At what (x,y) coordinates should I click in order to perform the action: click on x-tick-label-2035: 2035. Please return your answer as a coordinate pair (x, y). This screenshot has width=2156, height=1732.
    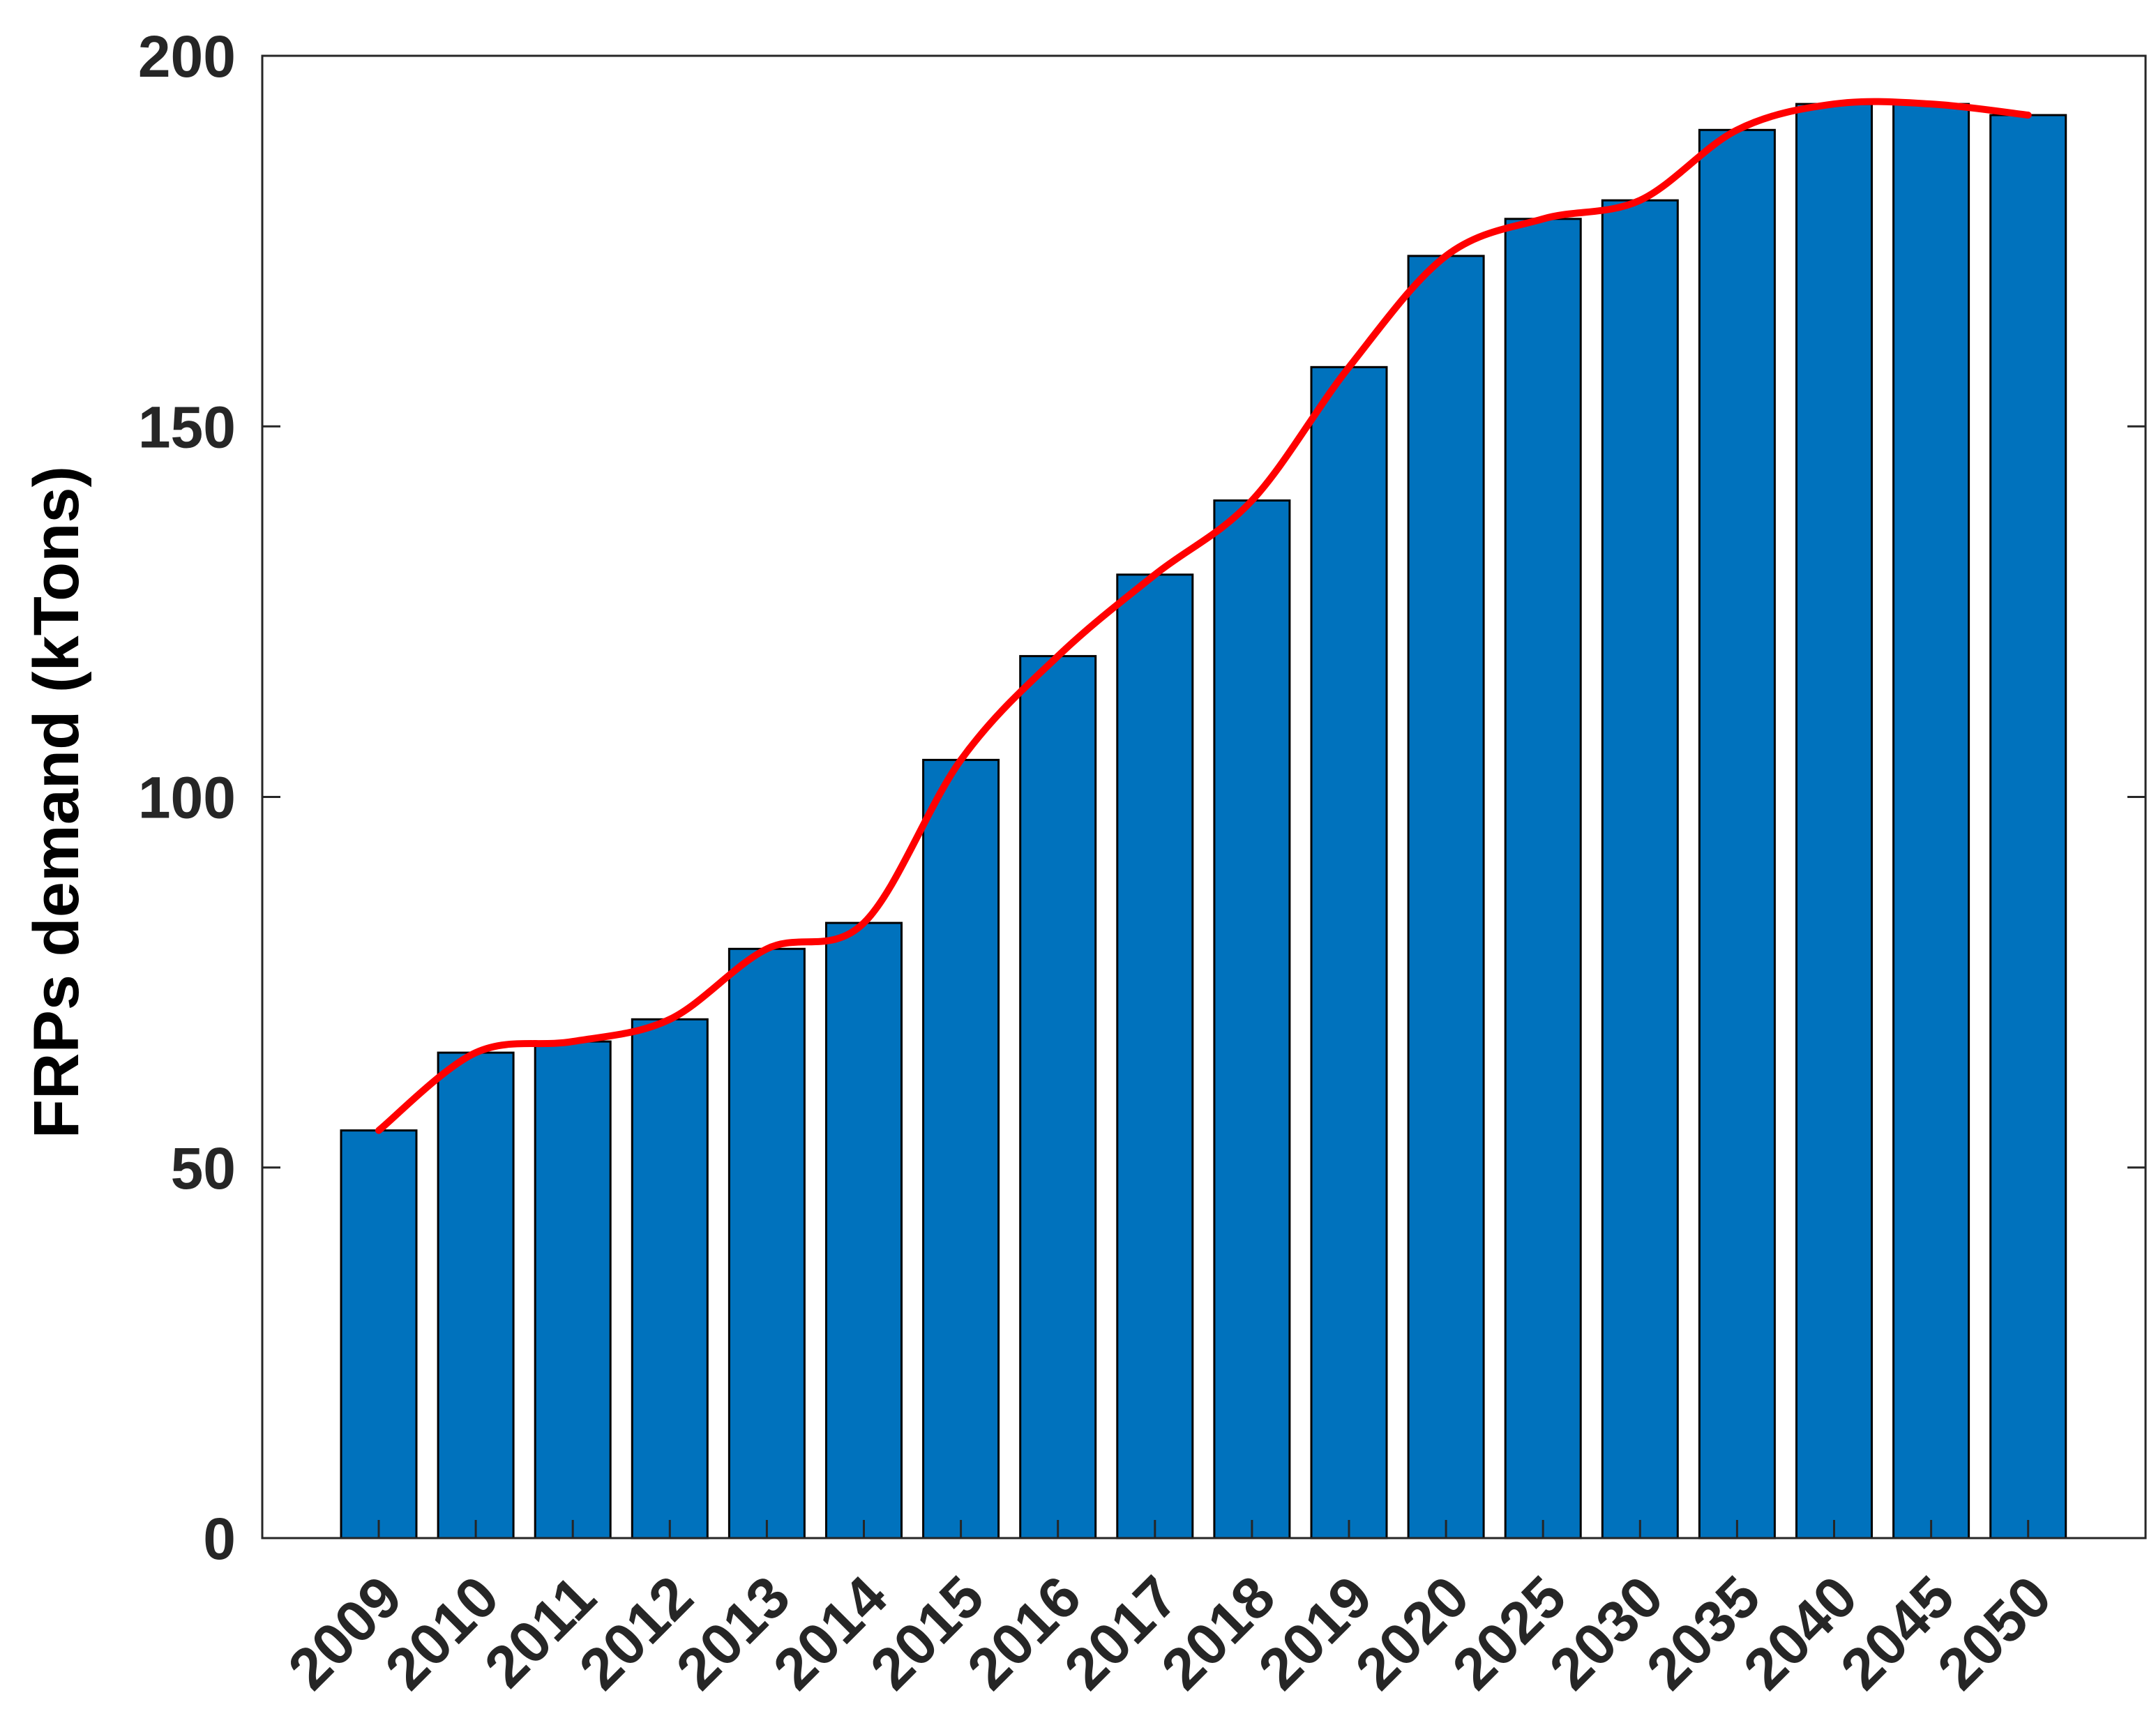
    Looking at the image, I should click on (1703, 1632).